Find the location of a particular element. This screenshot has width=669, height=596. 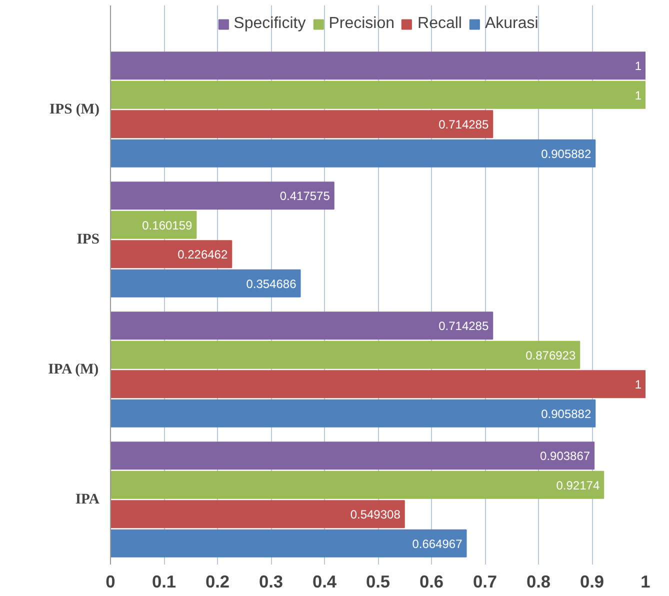

data-label: 0.226462 is located at coordinates (203, 255).